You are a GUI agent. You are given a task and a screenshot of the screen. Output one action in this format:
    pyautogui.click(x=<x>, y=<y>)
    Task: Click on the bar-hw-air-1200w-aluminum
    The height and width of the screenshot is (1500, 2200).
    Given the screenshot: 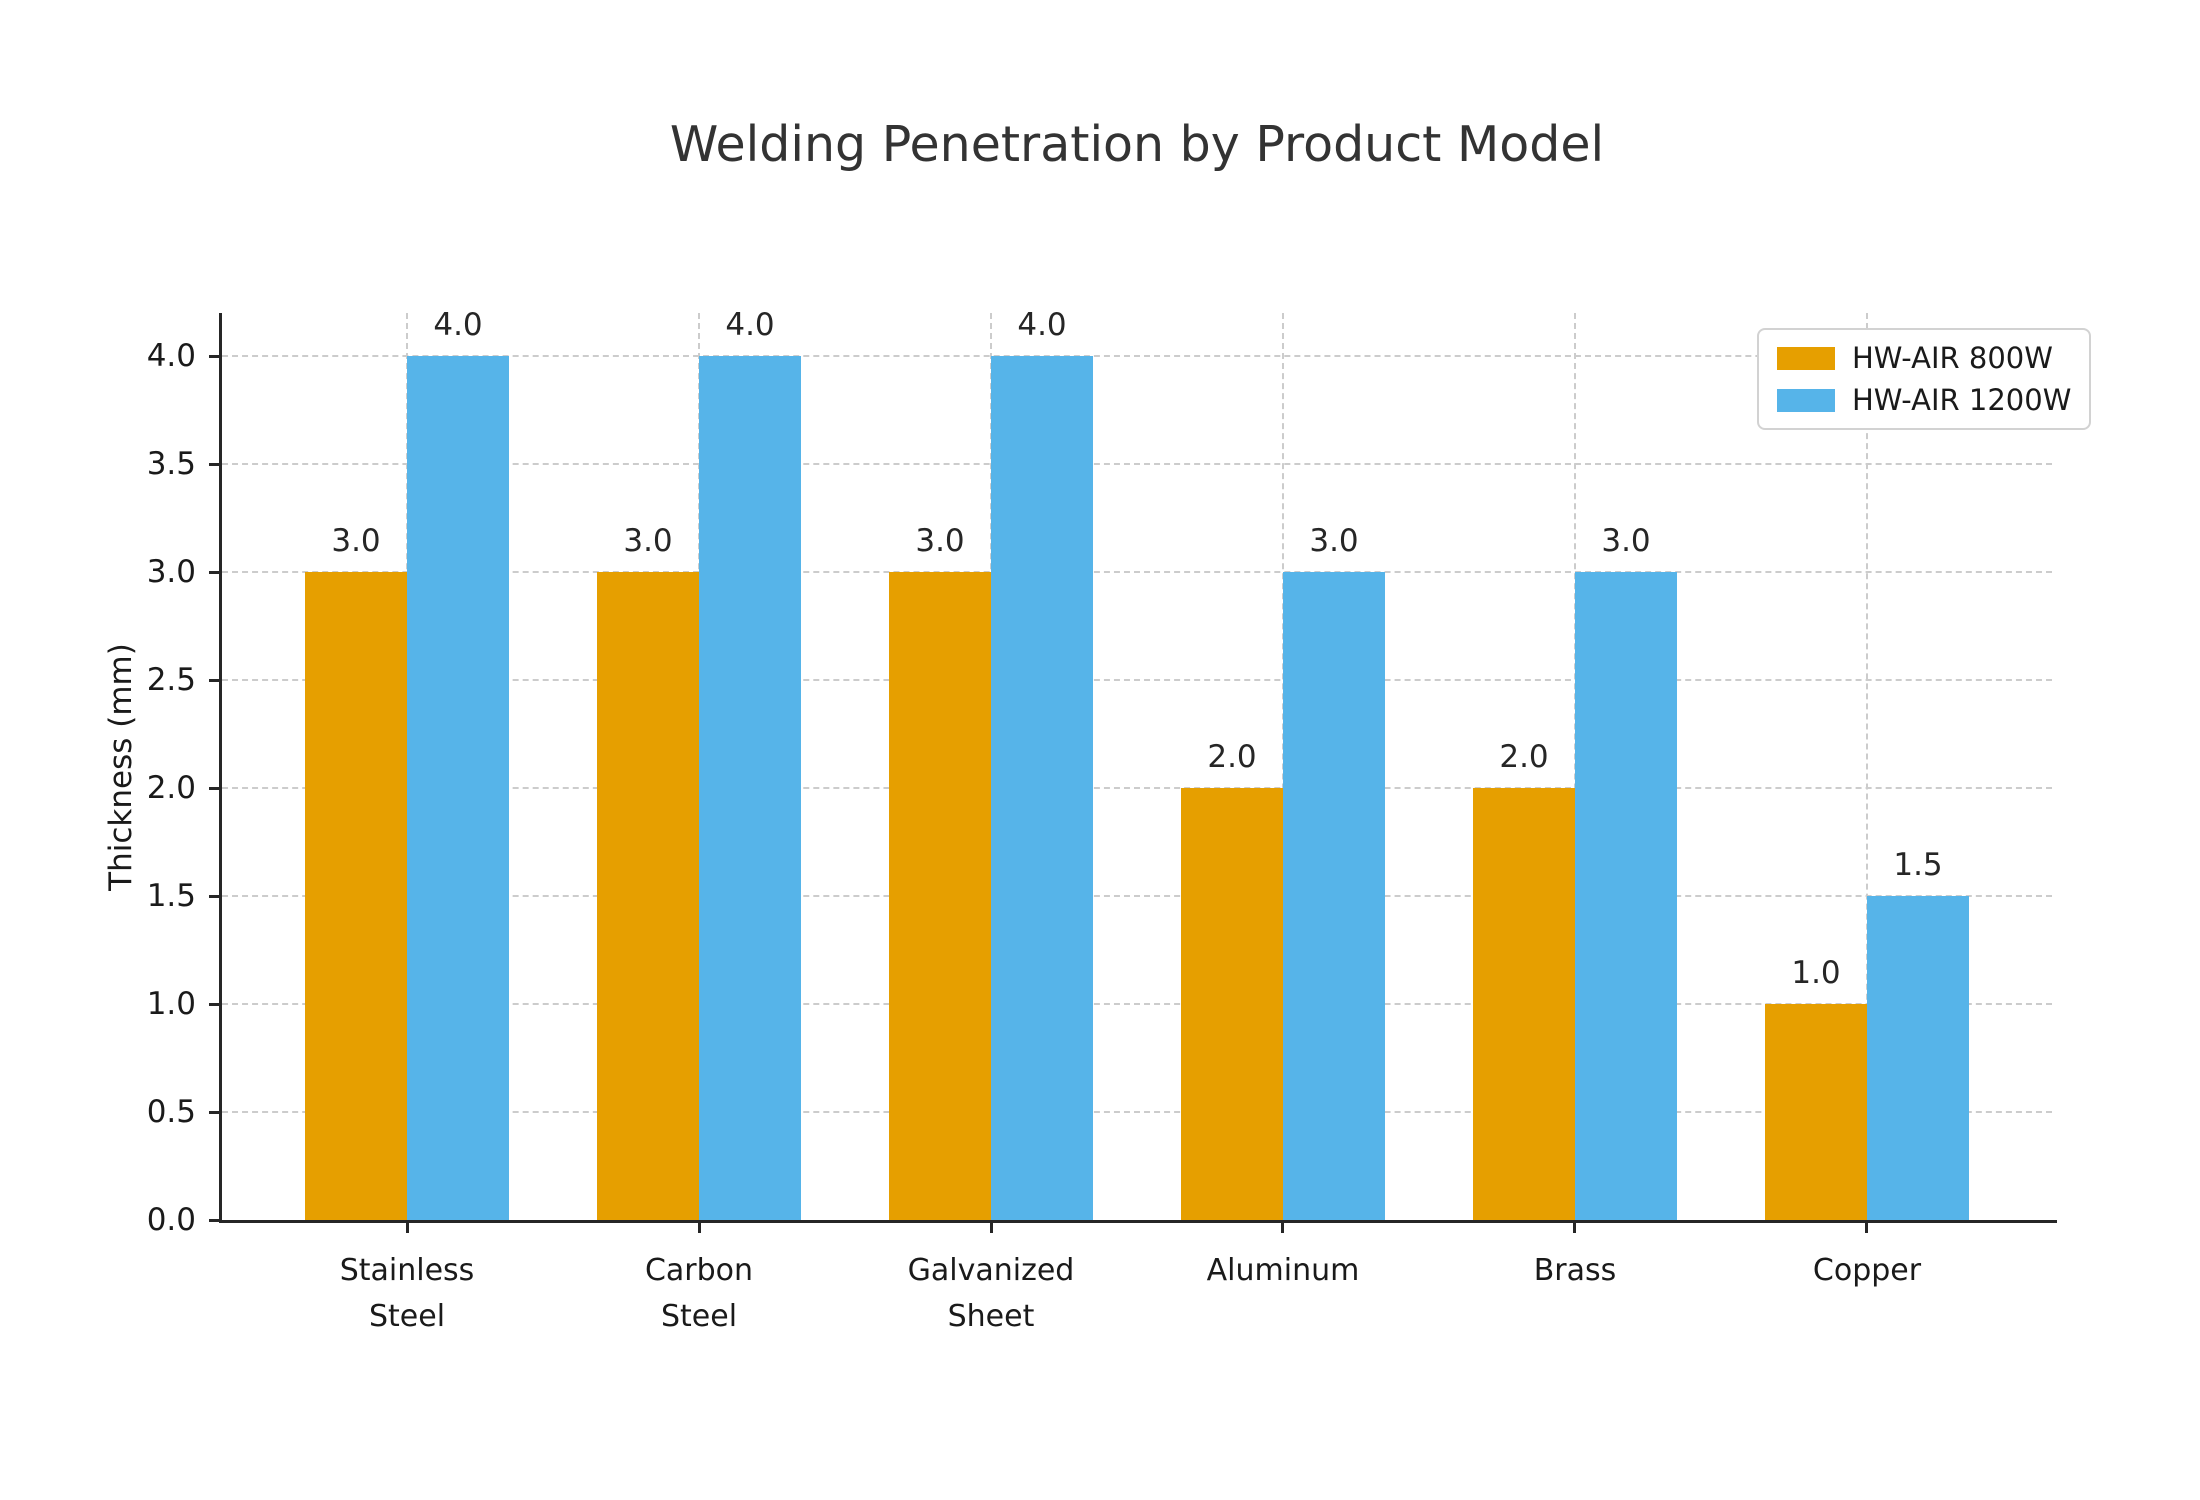 What is the action you would take?
    pyautogui.click(x=1334, y=896)
    